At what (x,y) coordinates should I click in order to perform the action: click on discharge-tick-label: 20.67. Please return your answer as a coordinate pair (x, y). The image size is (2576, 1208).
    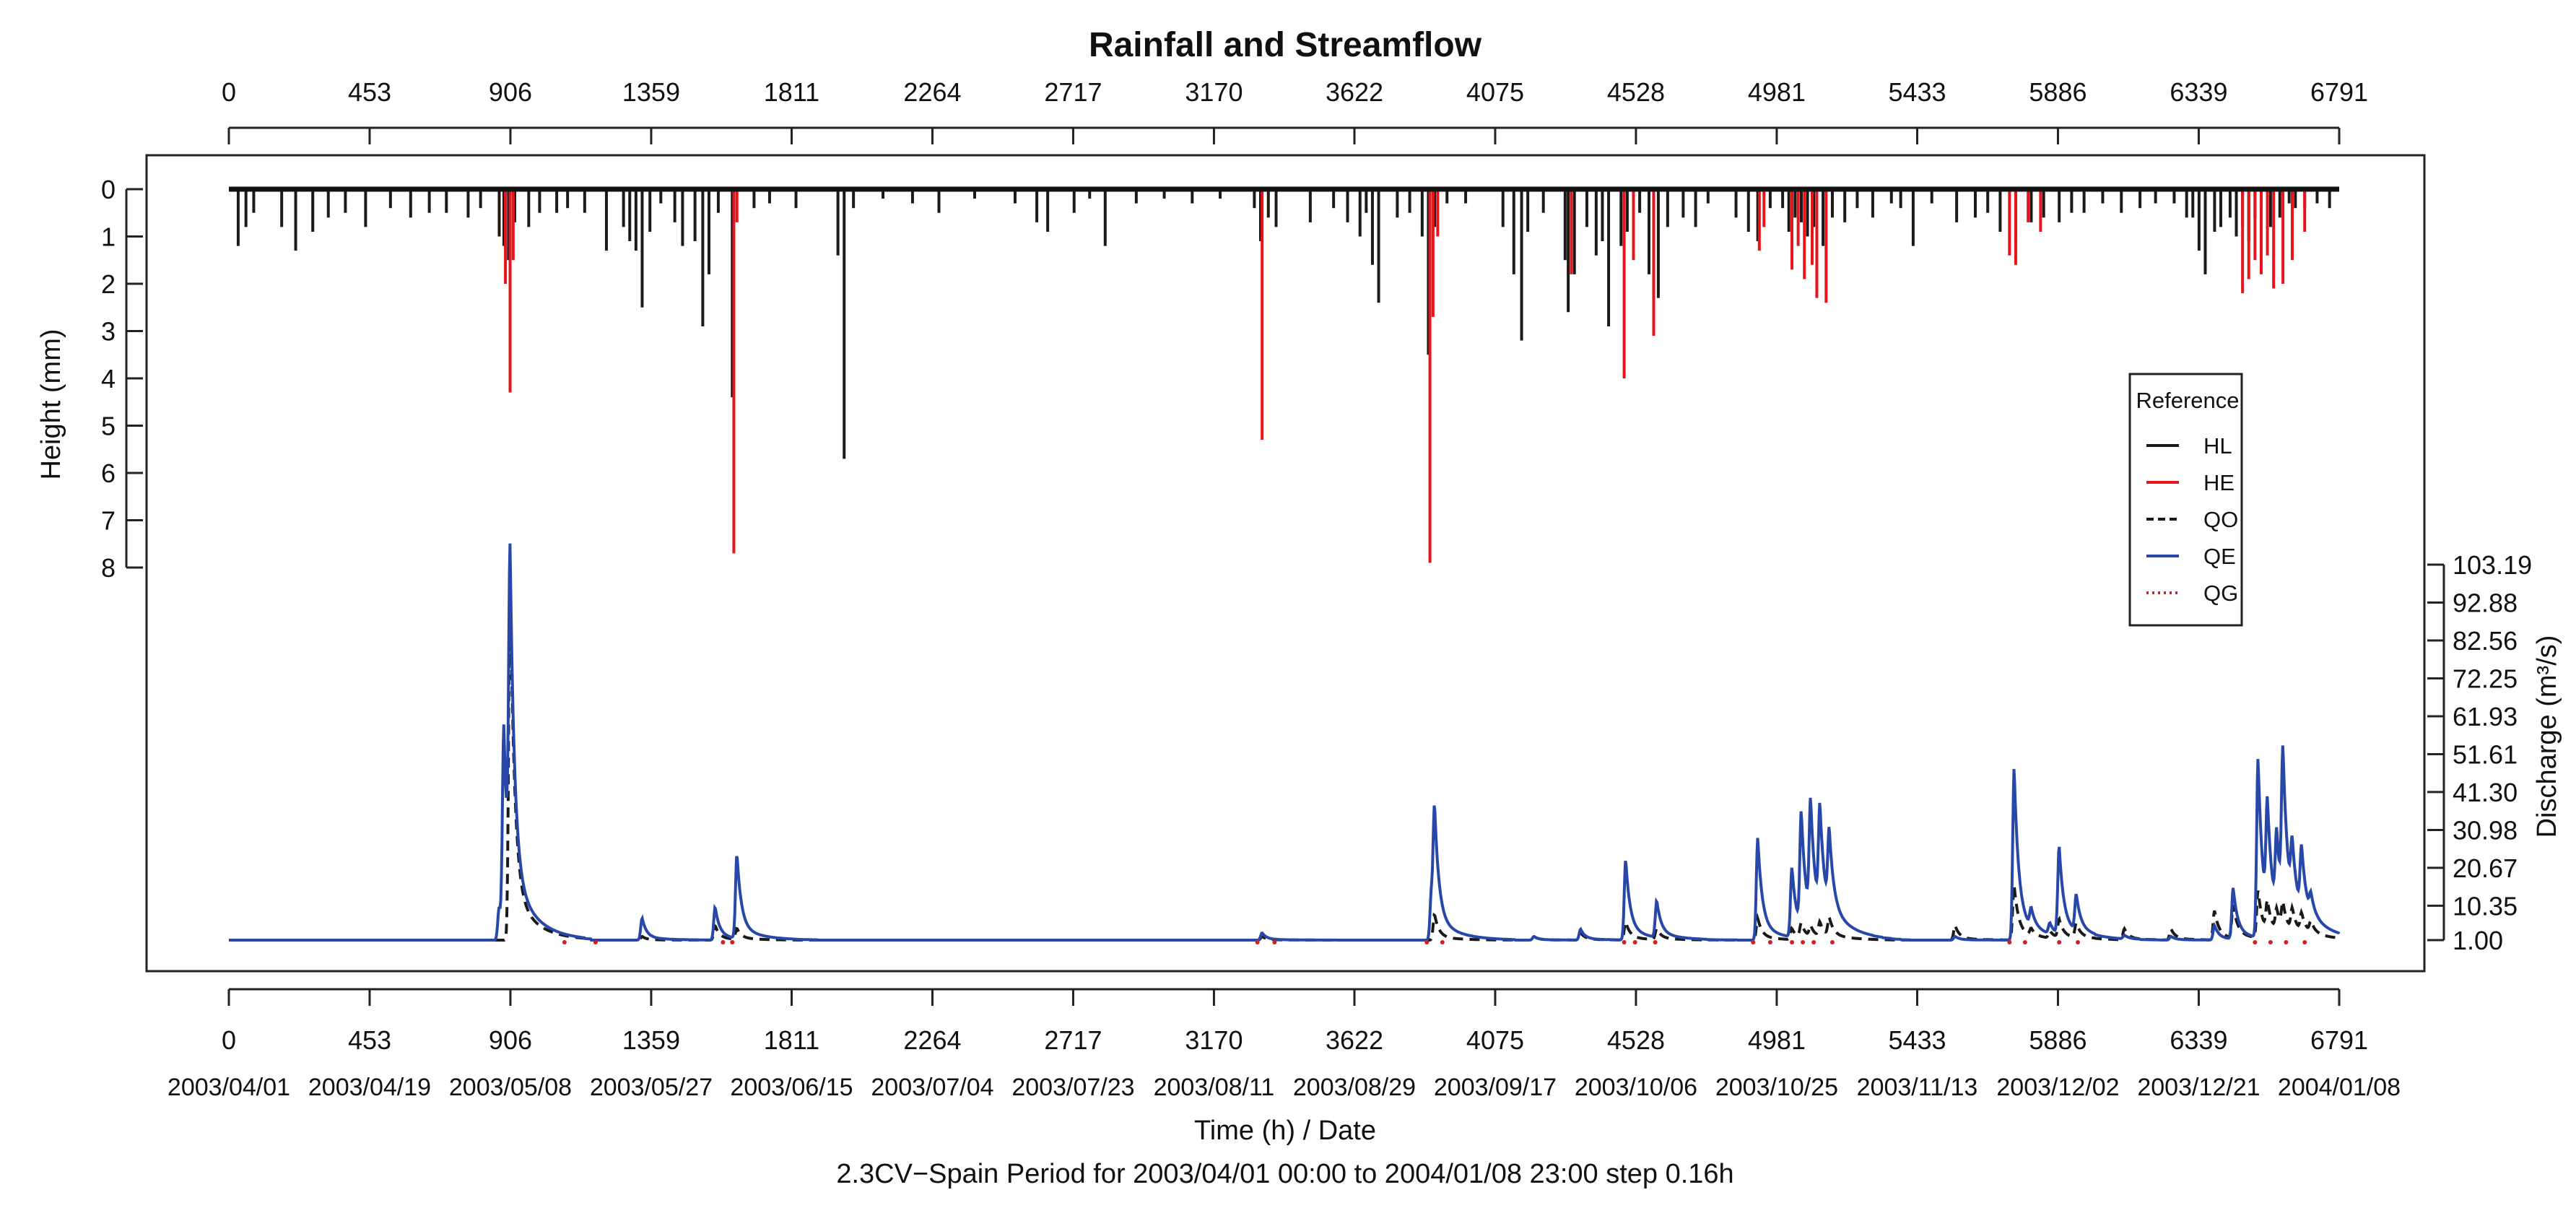
    Looking at the image, I should click on (2485, 868).